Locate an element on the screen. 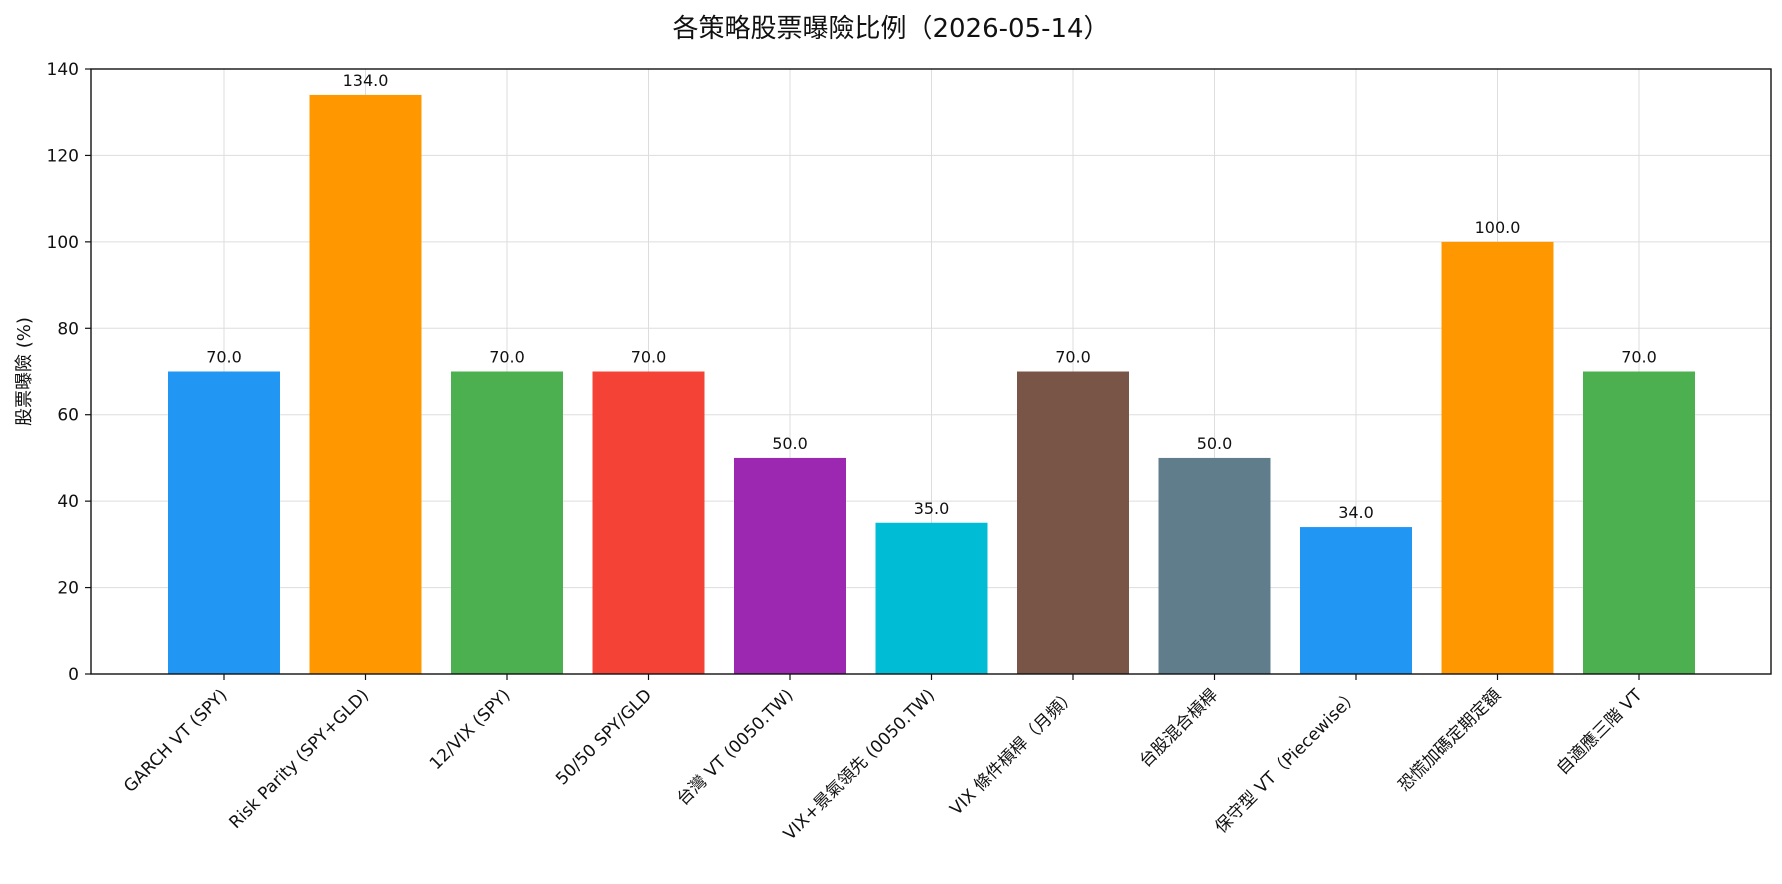 The height and width of the screenshot is (884, 1782). y-tick-label: 20 is located at coordinates (68, 589).